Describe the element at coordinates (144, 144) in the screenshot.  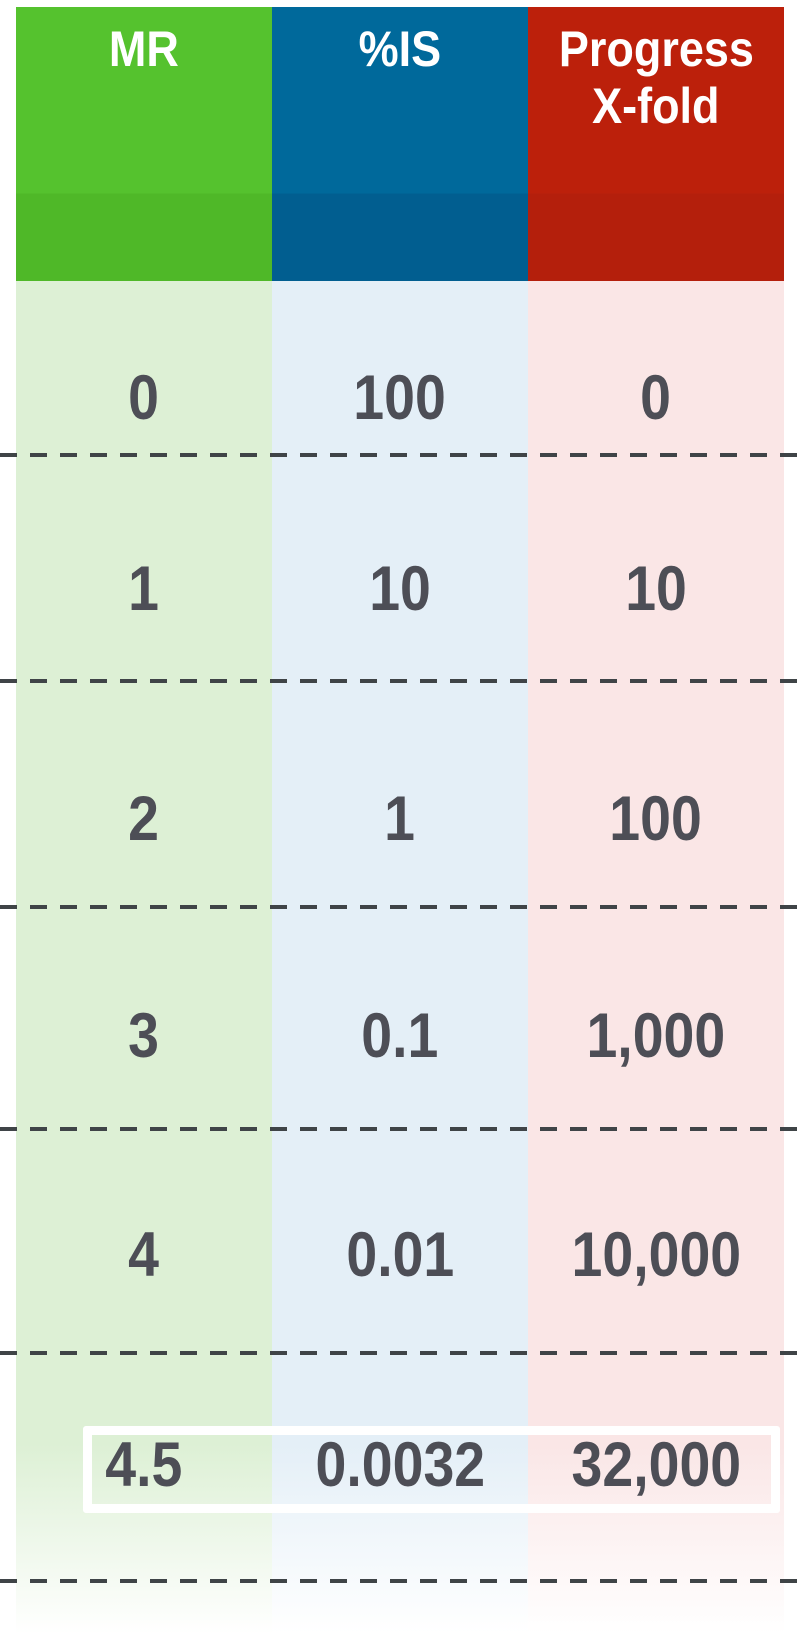
I see `header-cell-mr: MR` at that location.